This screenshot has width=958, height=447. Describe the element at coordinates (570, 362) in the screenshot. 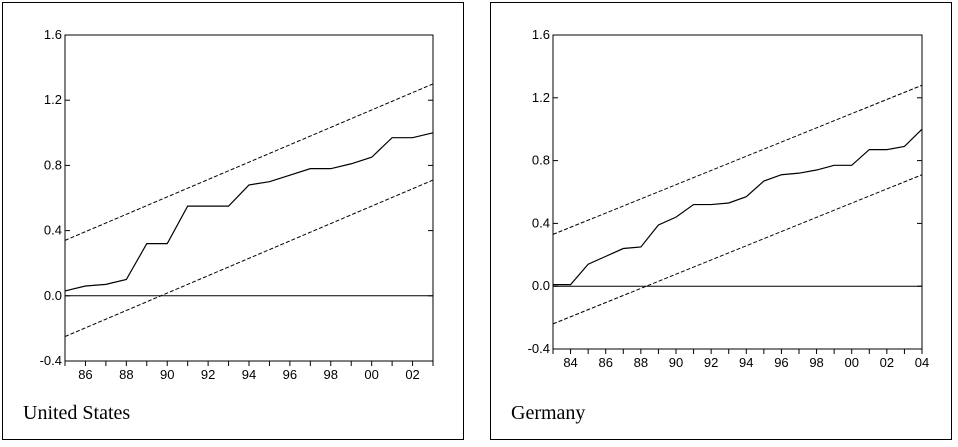

I see `x-tick-label: 84` at that location.